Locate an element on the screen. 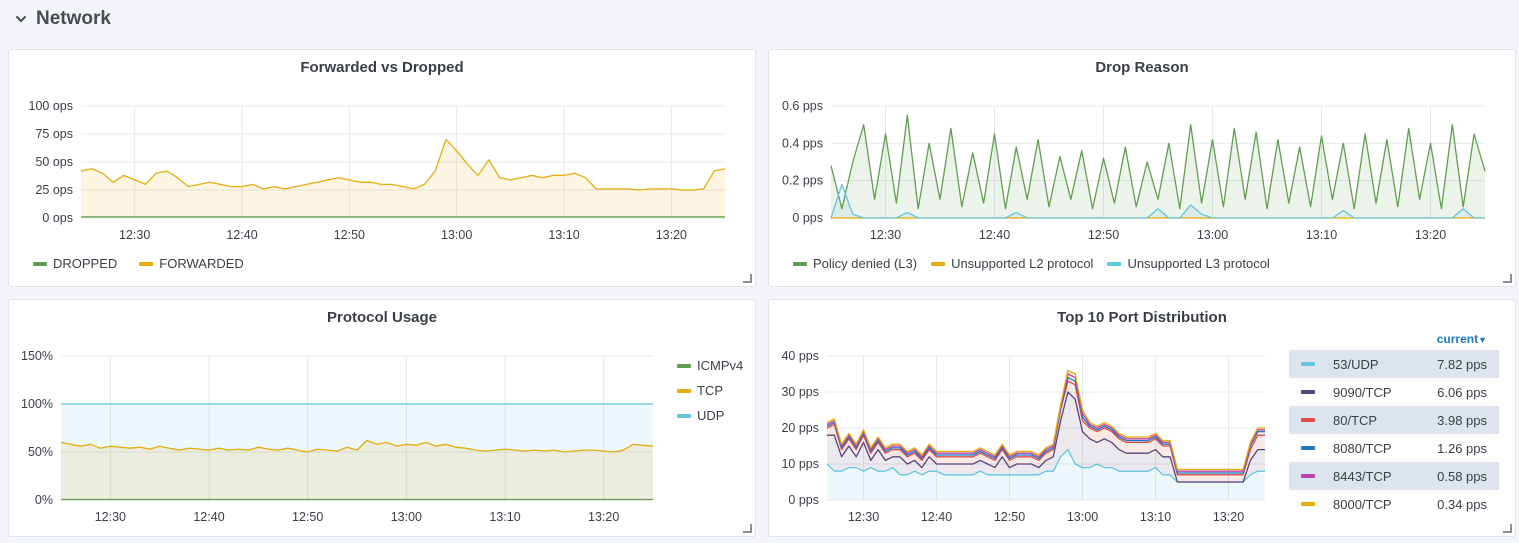 Image resolution: width=1519 pixels, height=543 pixels. legend-label: 80/TCP is located at coordinates (1355, 420).